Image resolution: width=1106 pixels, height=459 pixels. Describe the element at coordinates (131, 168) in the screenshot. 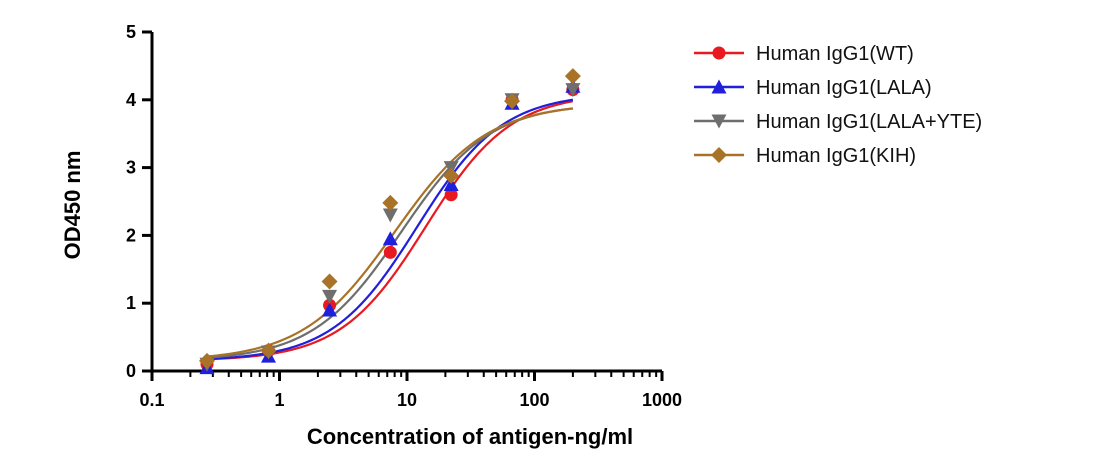

I see `y-tick-label: 3` at that location.